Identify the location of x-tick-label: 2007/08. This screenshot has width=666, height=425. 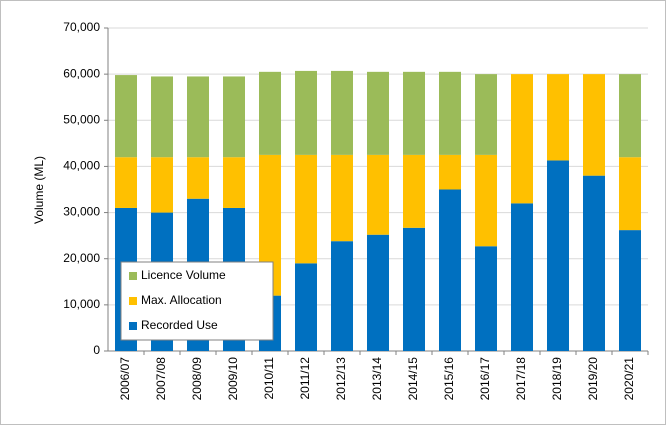
(161, 379).